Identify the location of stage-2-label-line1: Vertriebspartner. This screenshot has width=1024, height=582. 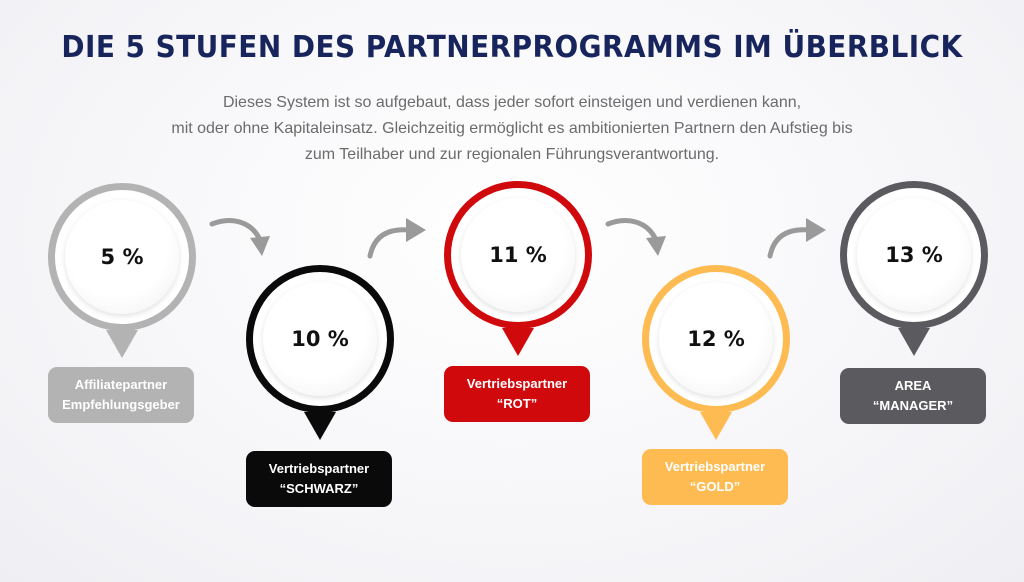
(319, 468).